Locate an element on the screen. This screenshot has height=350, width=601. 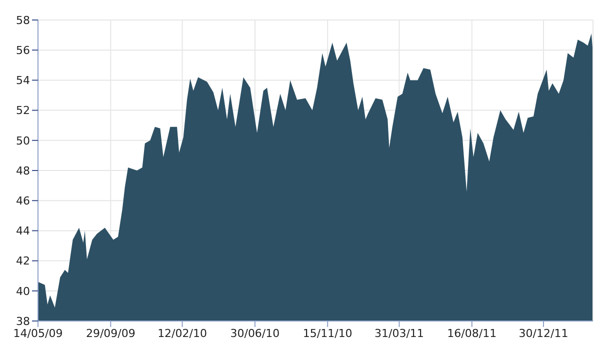
x-tick-label: 14/05/09 is located at coordinates (38, 333).